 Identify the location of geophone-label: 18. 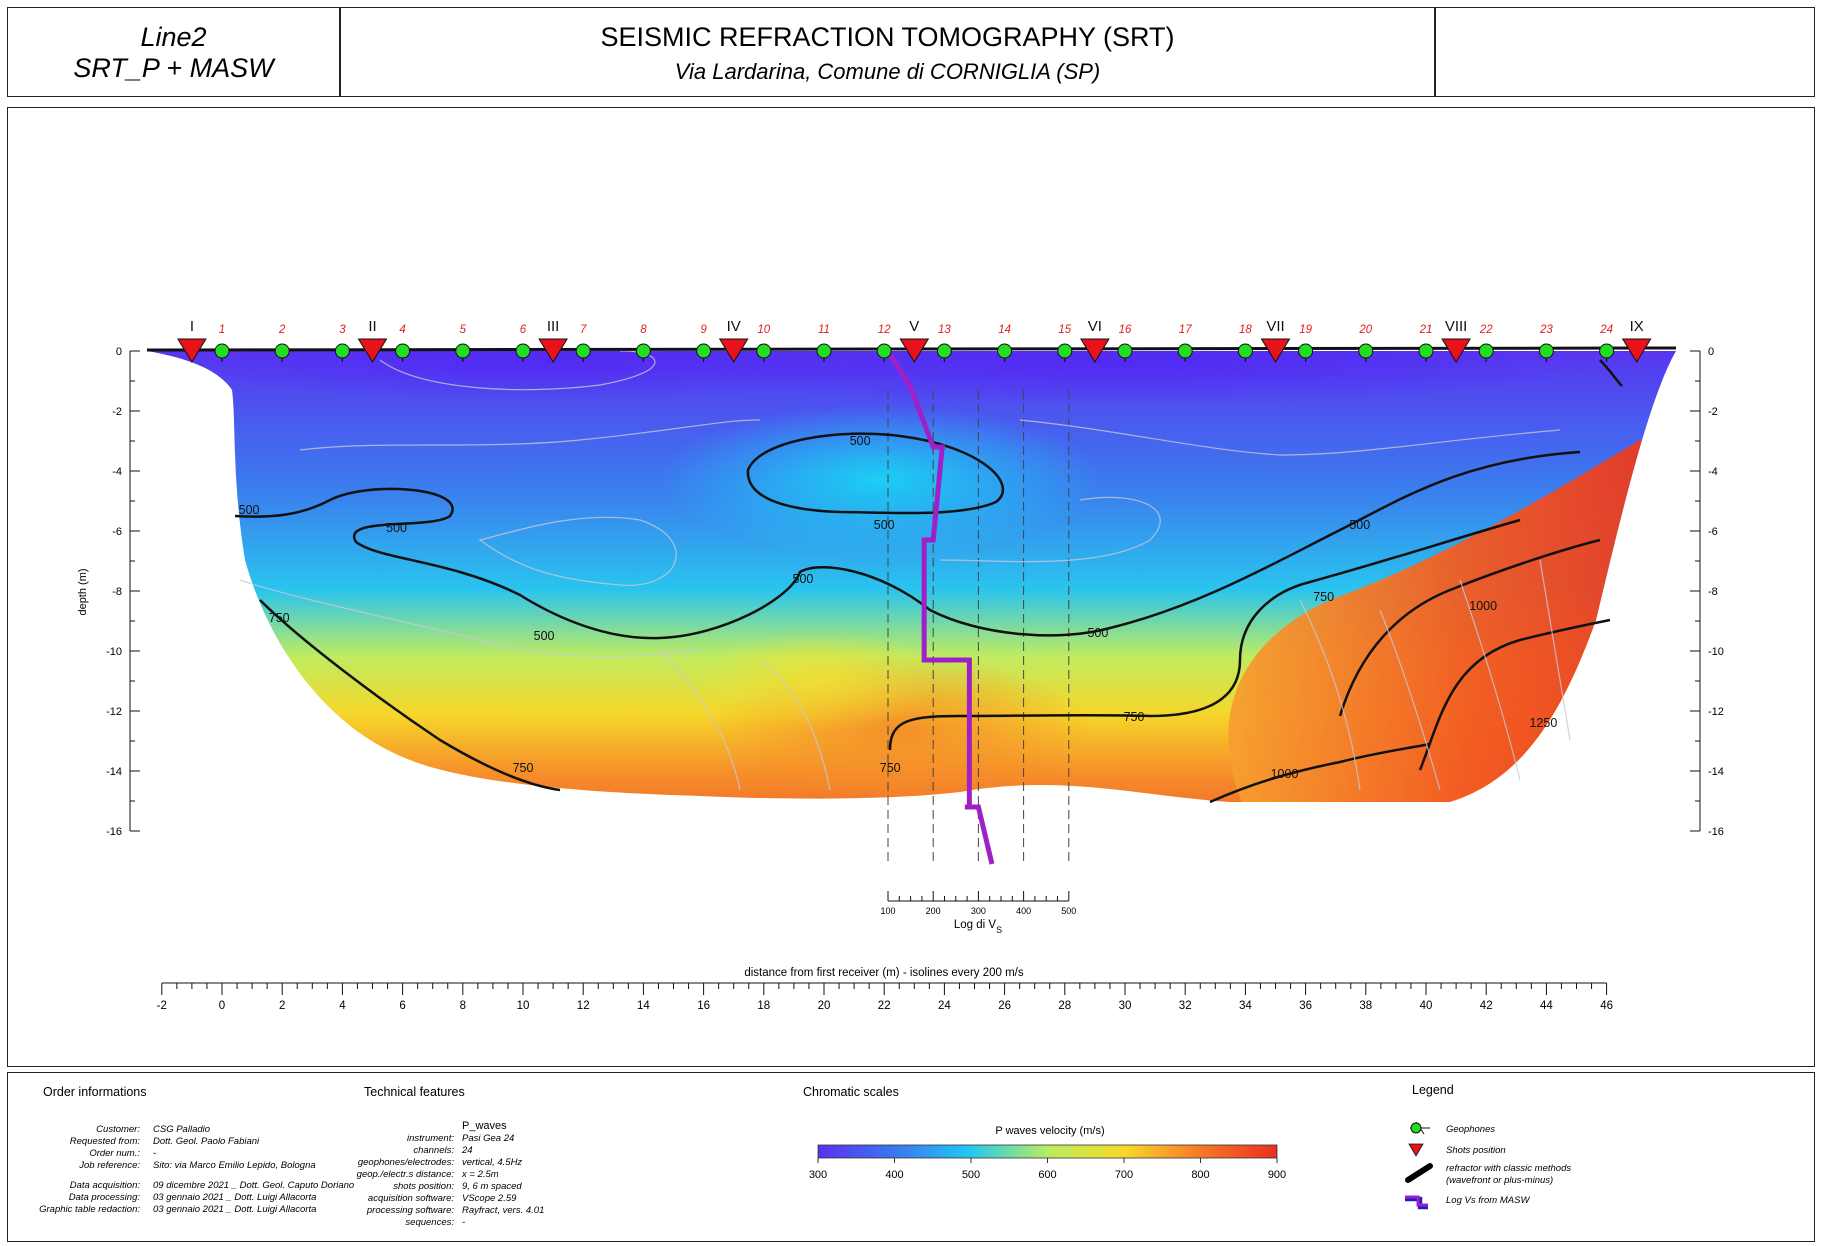
(1245, 330).